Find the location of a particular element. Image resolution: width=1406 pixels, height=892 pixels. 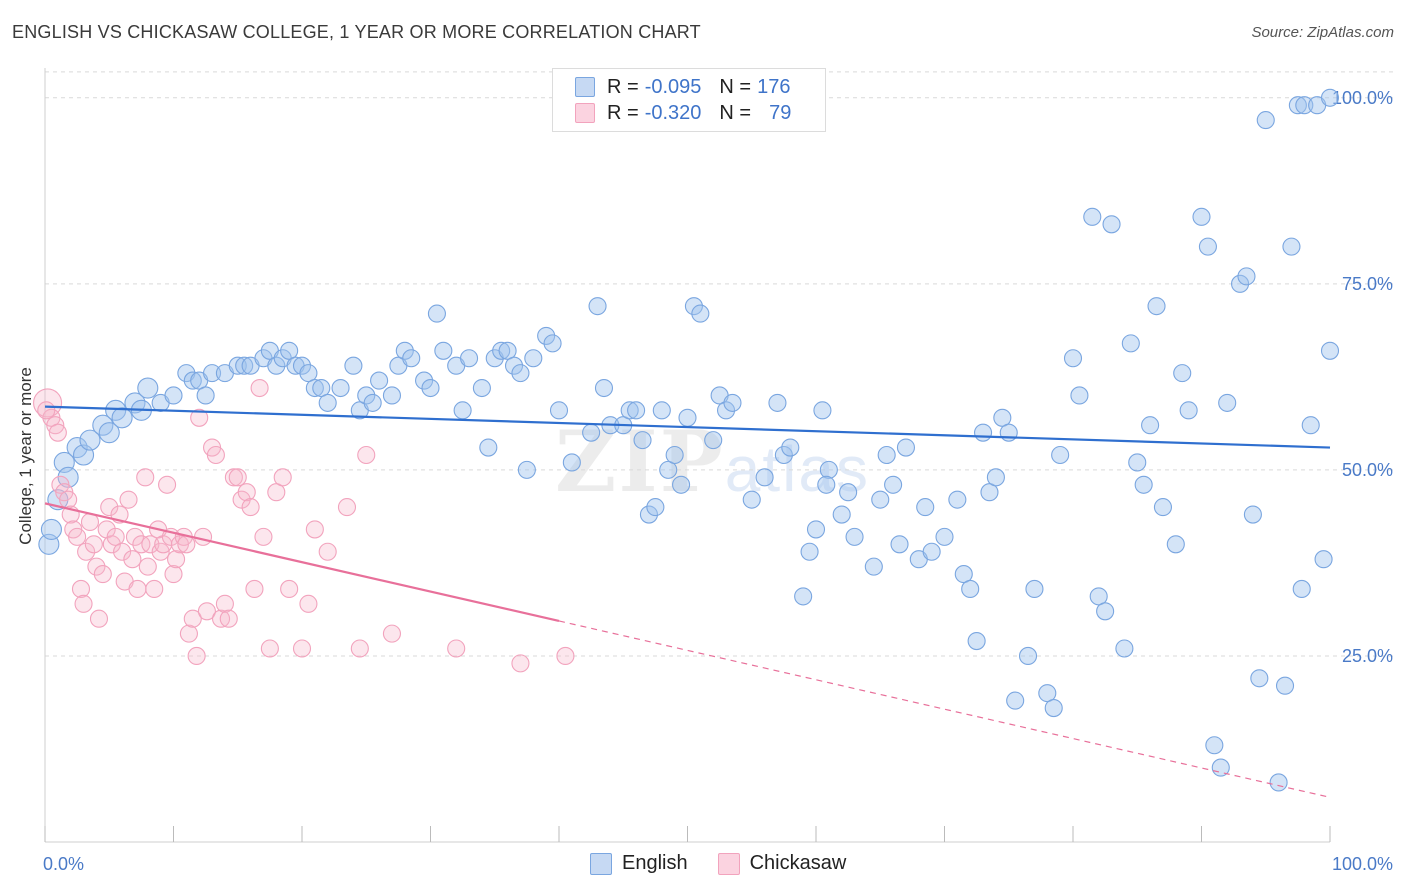

chickasaw-r-label: R = is located at coordinates (623, 112).